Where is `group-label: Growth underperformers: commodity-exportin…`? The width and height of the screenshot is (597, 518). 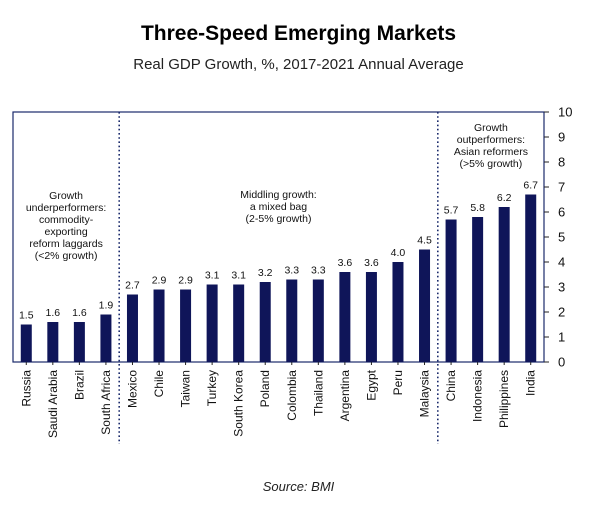 group-label: Growth underperformers: commodity-exportin… is located at coordinates (66, 226).